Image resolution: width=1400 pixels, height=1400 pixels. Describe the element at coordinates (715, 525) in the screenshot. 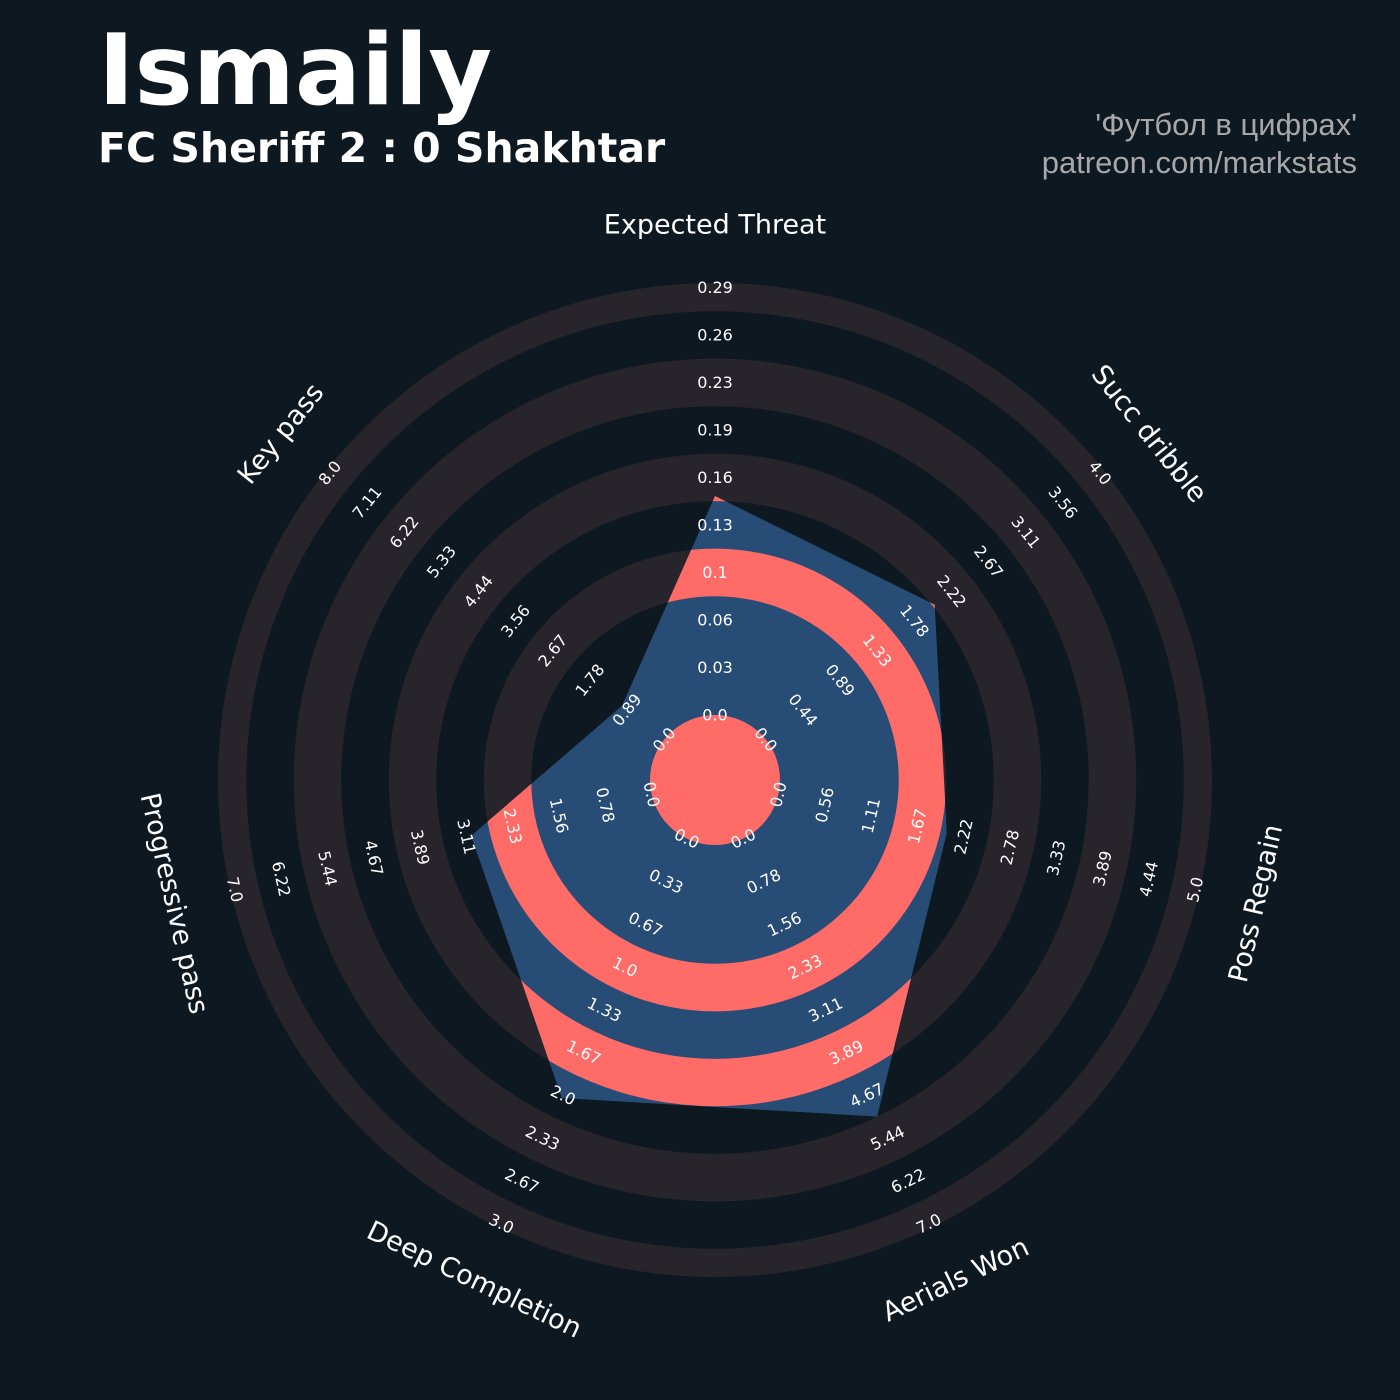

I see `tick-label: 0.13` at that location.